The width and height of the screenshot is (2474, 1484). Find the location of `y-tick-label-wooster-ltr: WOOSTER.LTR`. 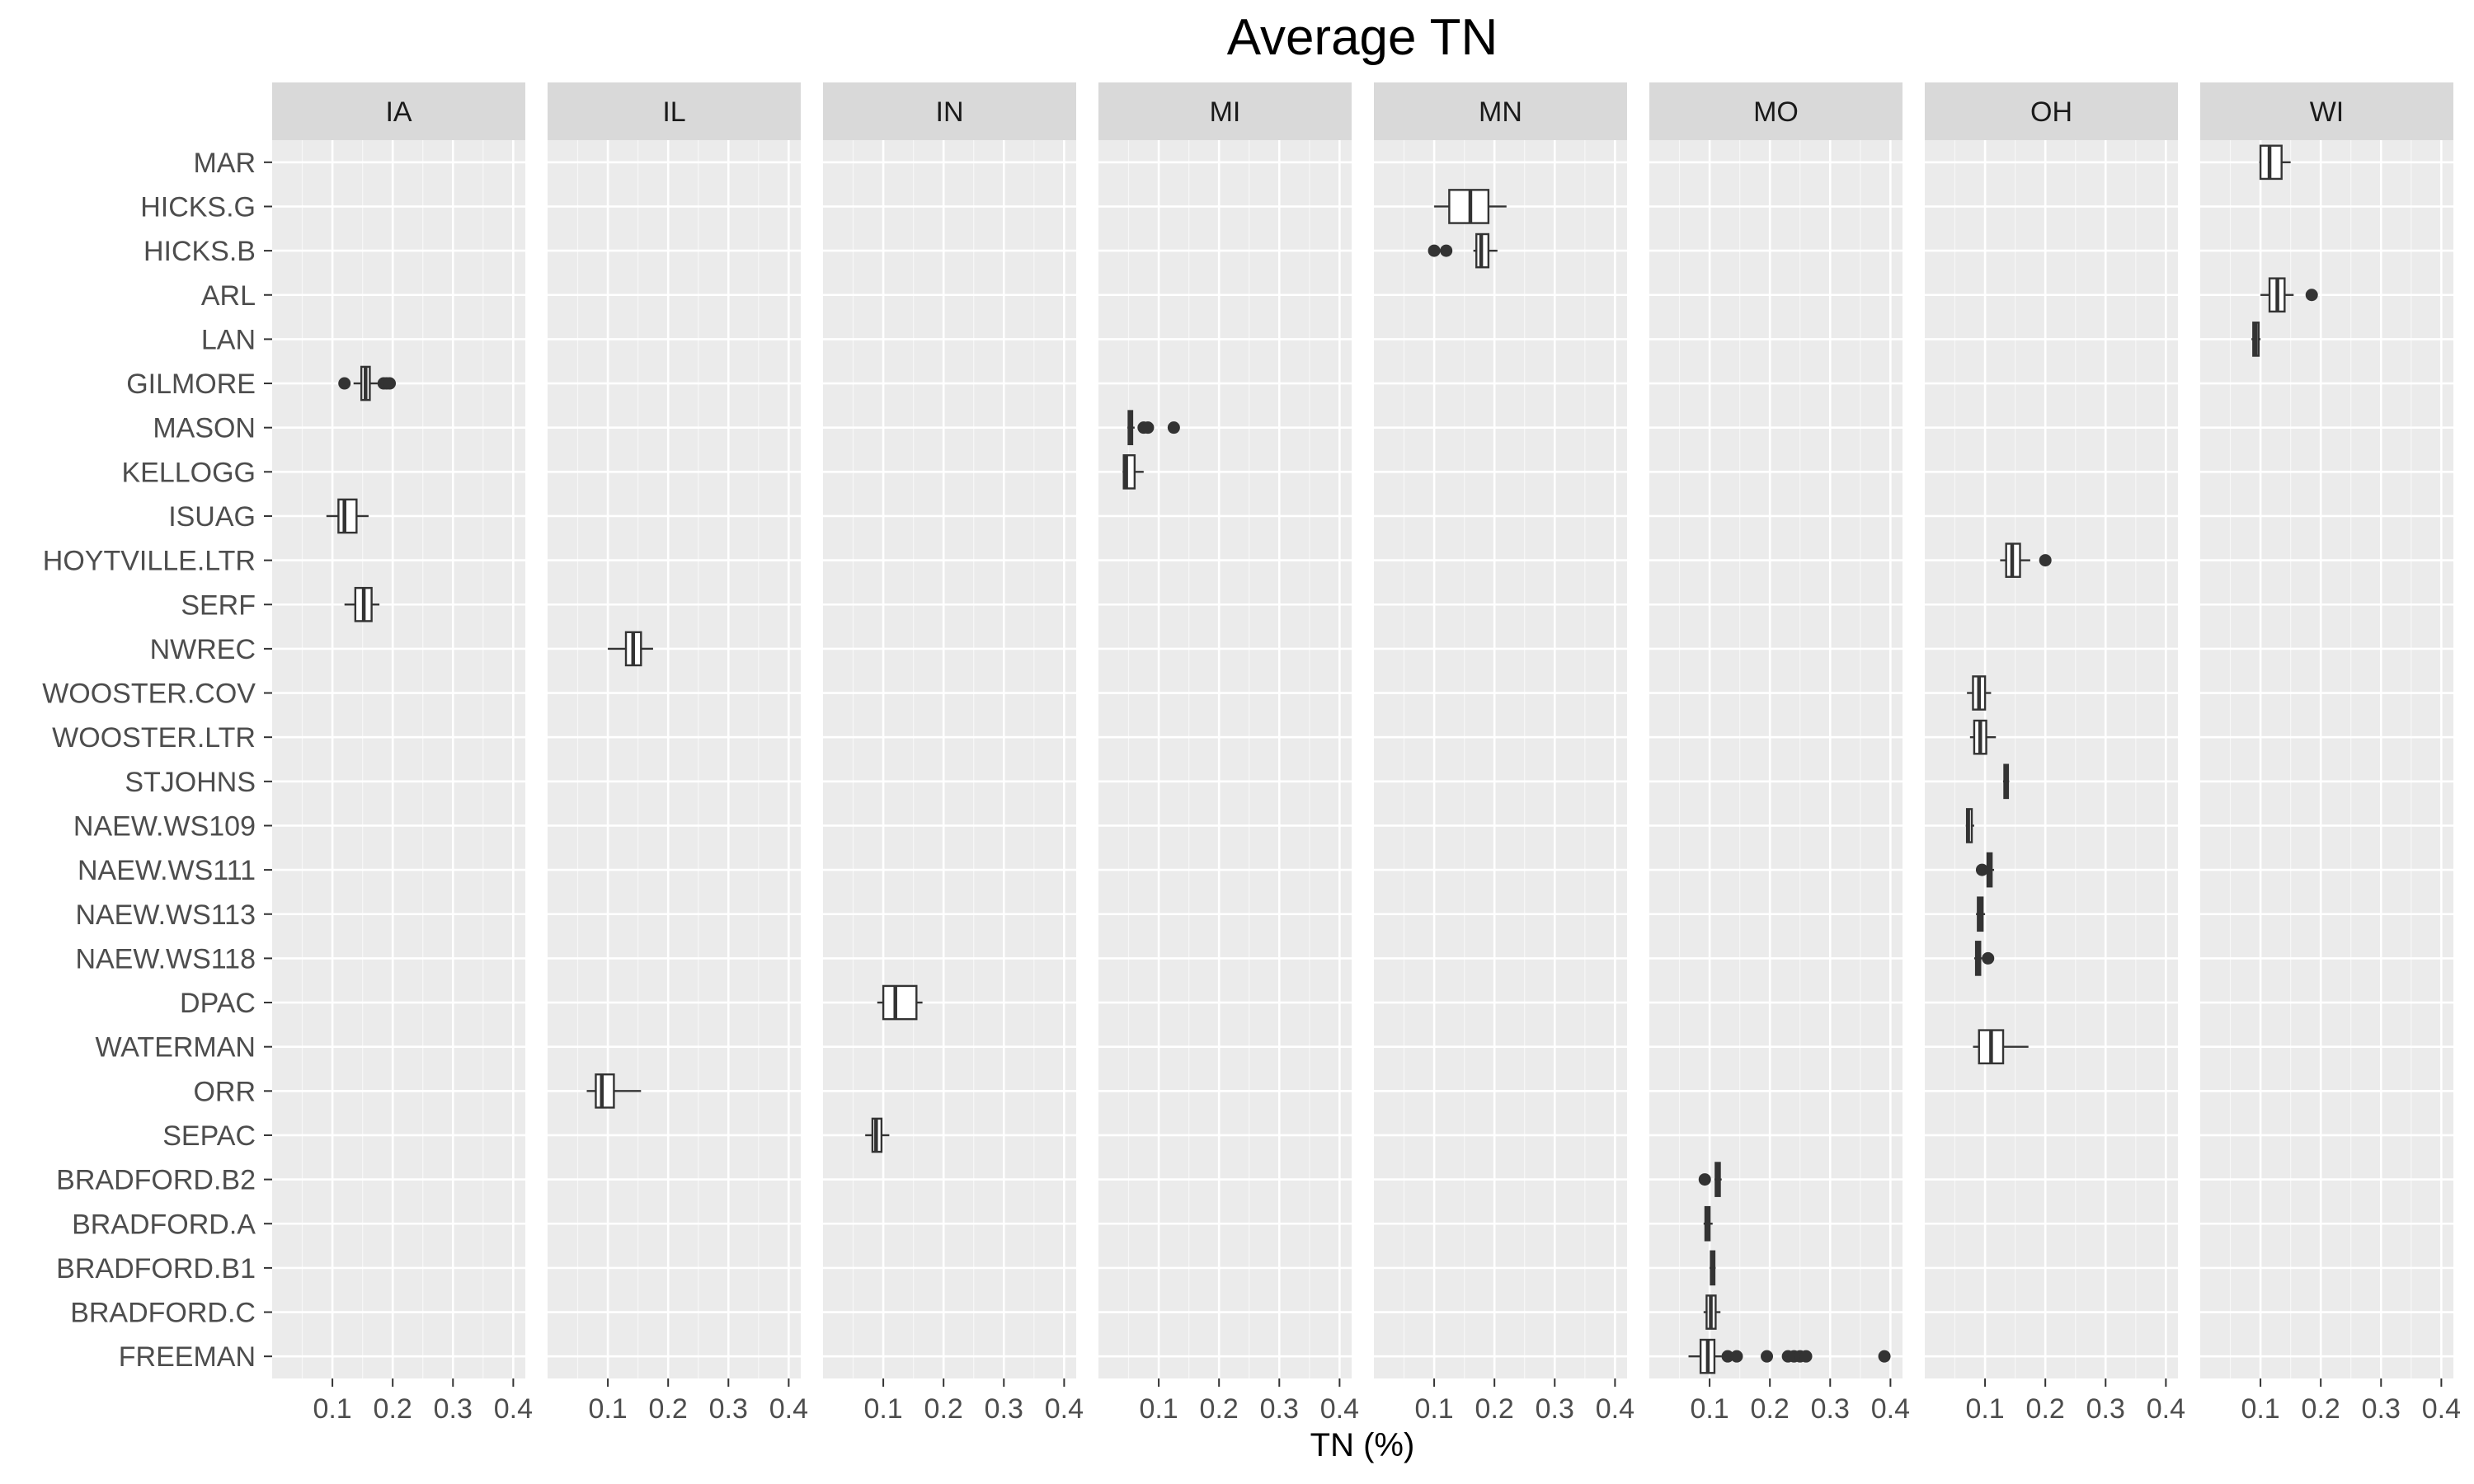

y-tick-label-wooster-ltr: WOOSTER.LTR is located at coordinates (154, 738).